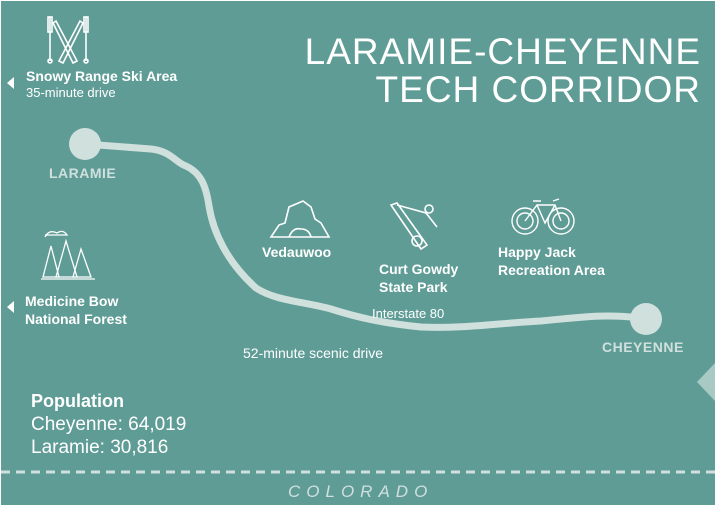 This screenshot has width=716, height=507. I want to click on fishing-icon, so click(413, 226).